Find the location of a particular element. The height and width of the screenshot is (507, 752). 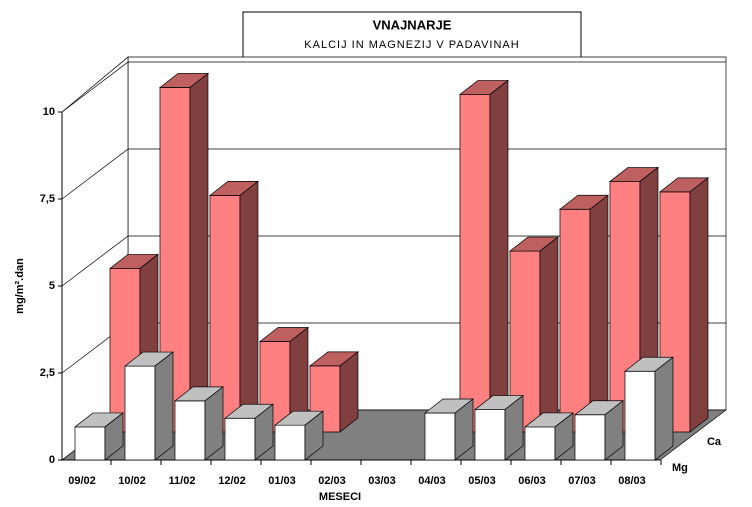

x-tick-label: 04/03 is located at coordinates (432, 481).